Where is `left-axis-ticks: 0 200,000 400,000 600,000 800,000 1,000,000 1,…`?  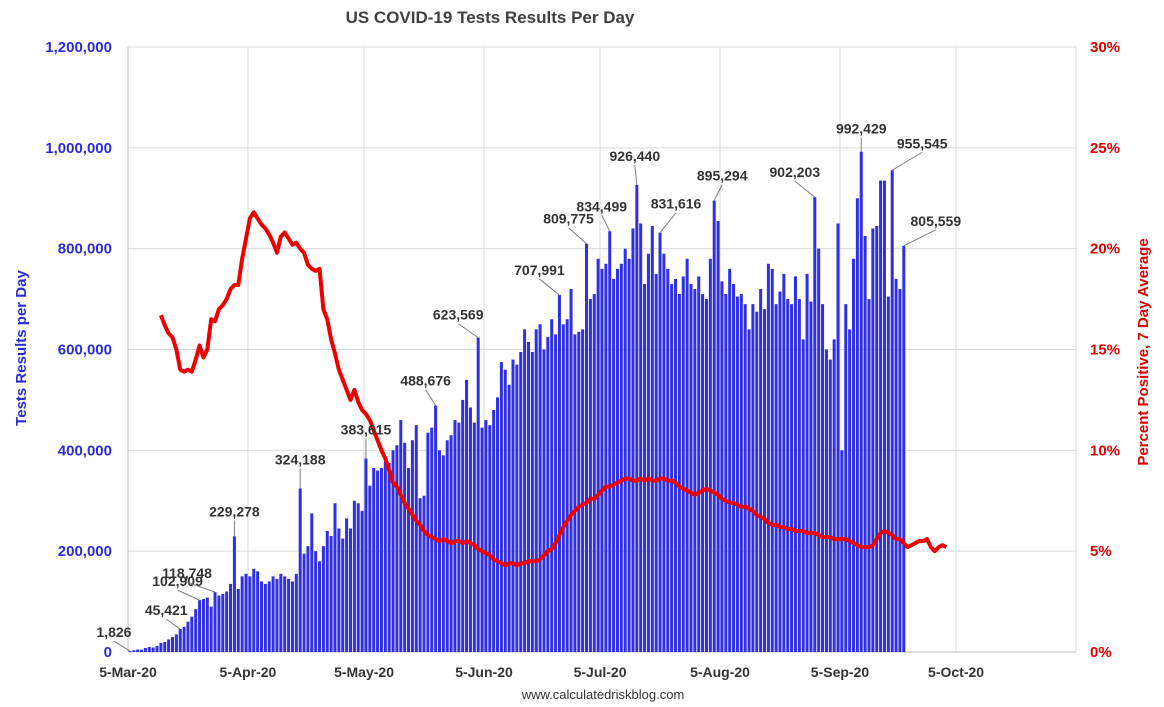
left-axis-ticks: 0 200,000 400,000 600,000 800,000 1,000,000 1,… is located at coordinates (78, 350).